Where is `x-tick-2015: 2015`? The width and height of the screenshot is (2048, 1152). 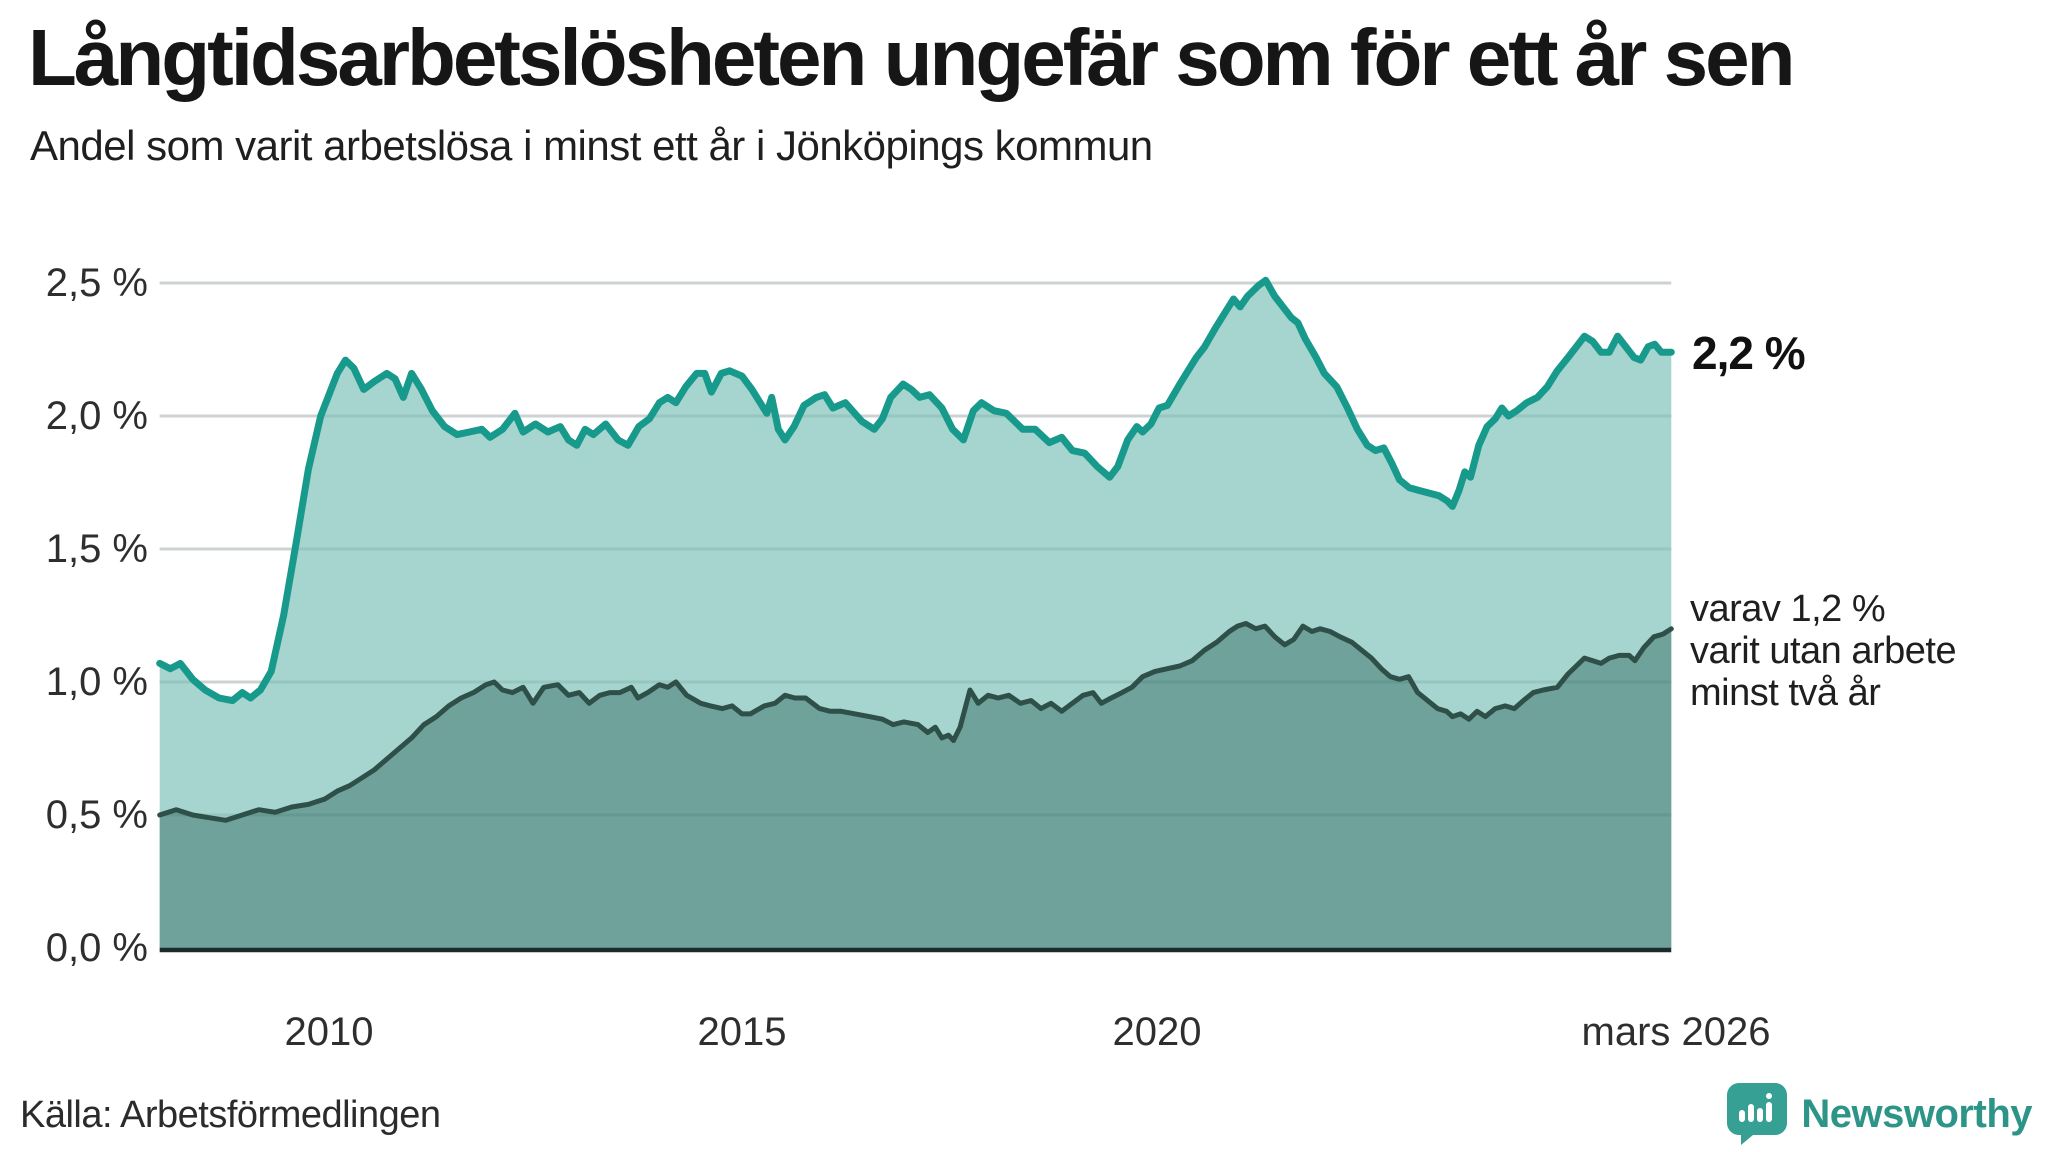 x-tick-2015: 2015 is located at coordinates (742, 1032).